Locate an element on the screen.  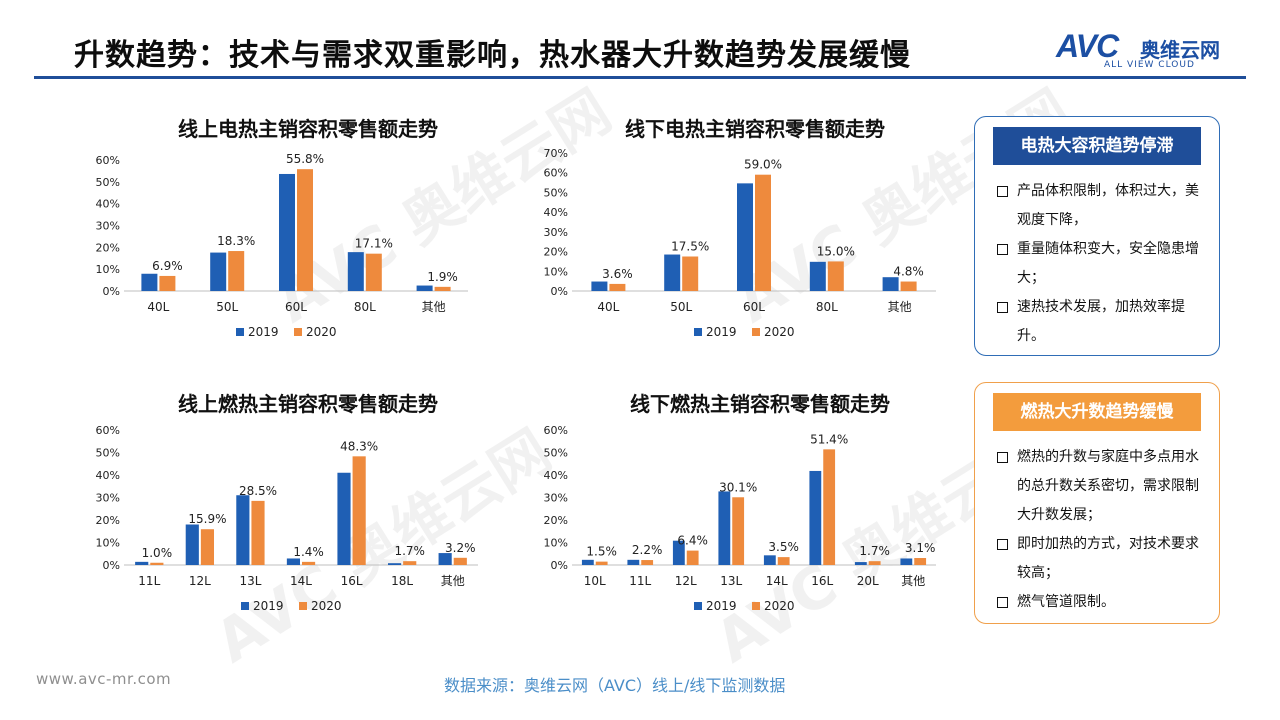
footer-website: www.avc-mr.com is located at coordinates (104, 679).